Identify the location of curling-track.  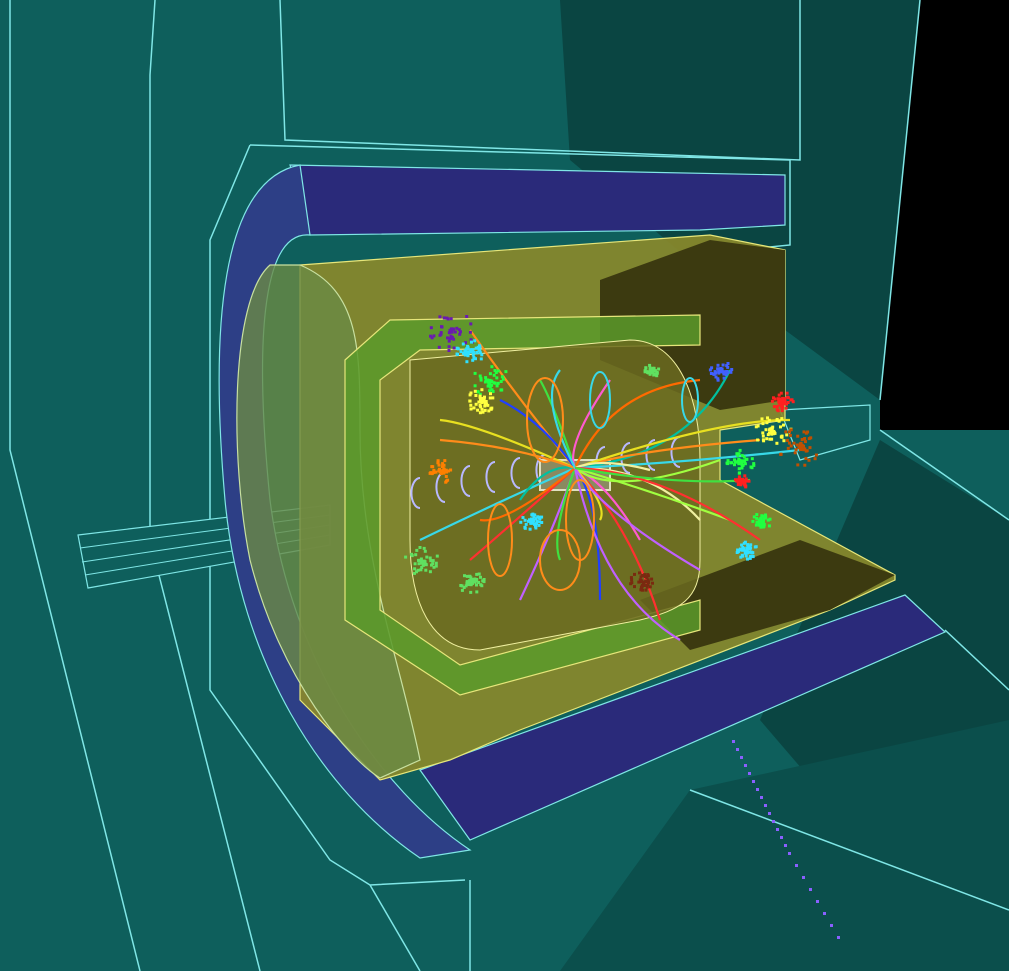
(690, 400).